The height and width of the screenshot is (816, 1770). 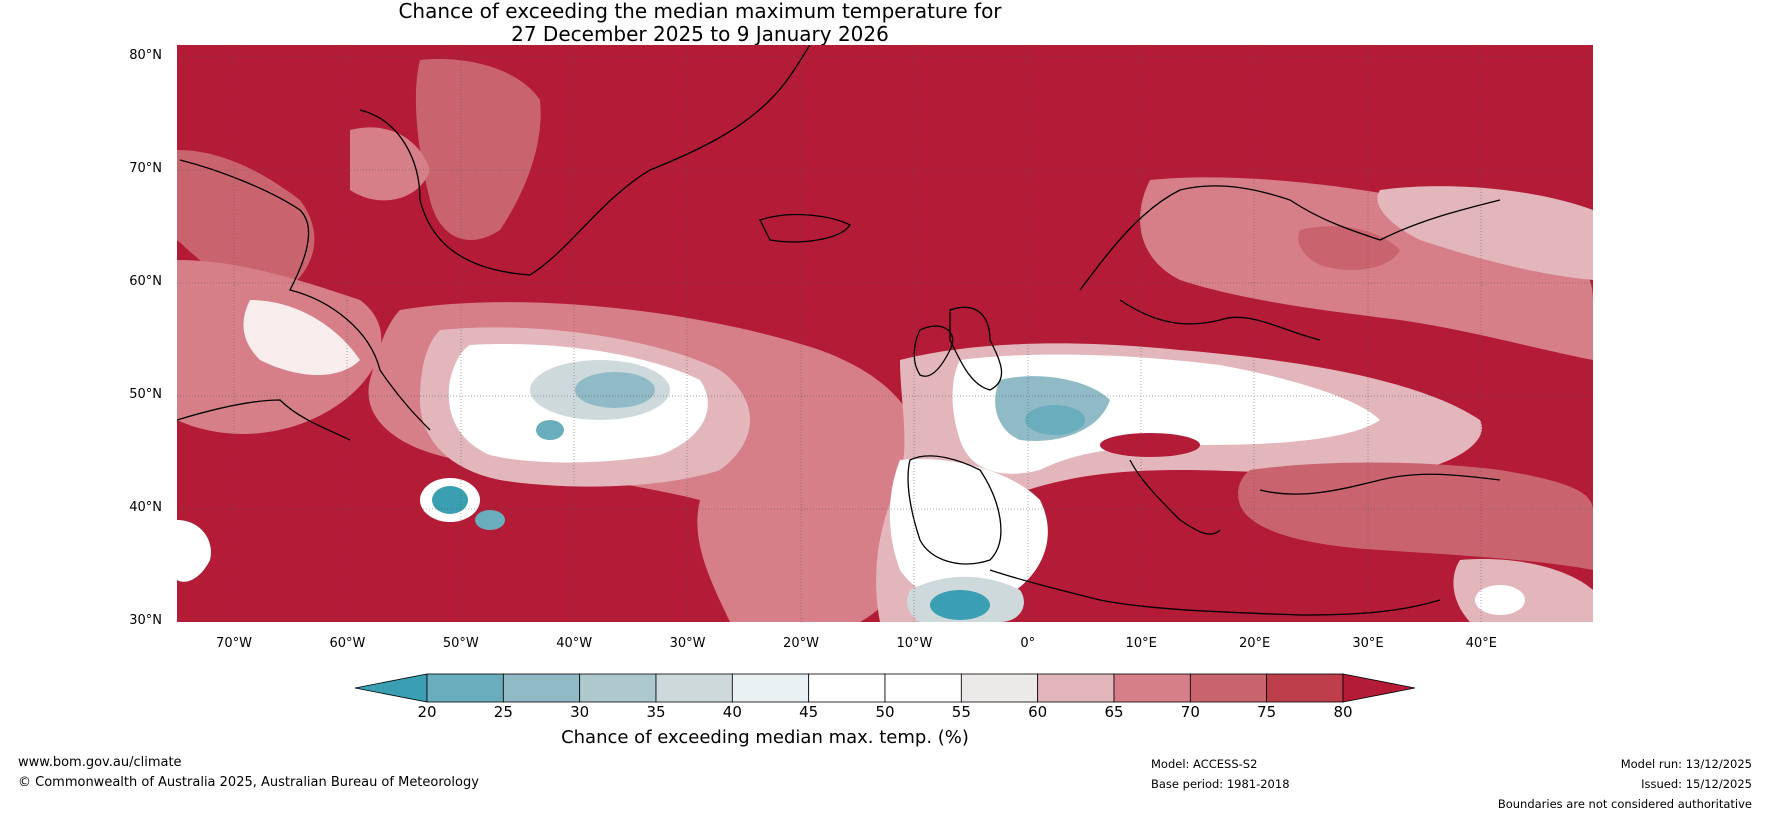 What do you see at coordinates (81, 620) in the screenshot?
I see `lat-label: 30°N` at bounding box center [81, 620].